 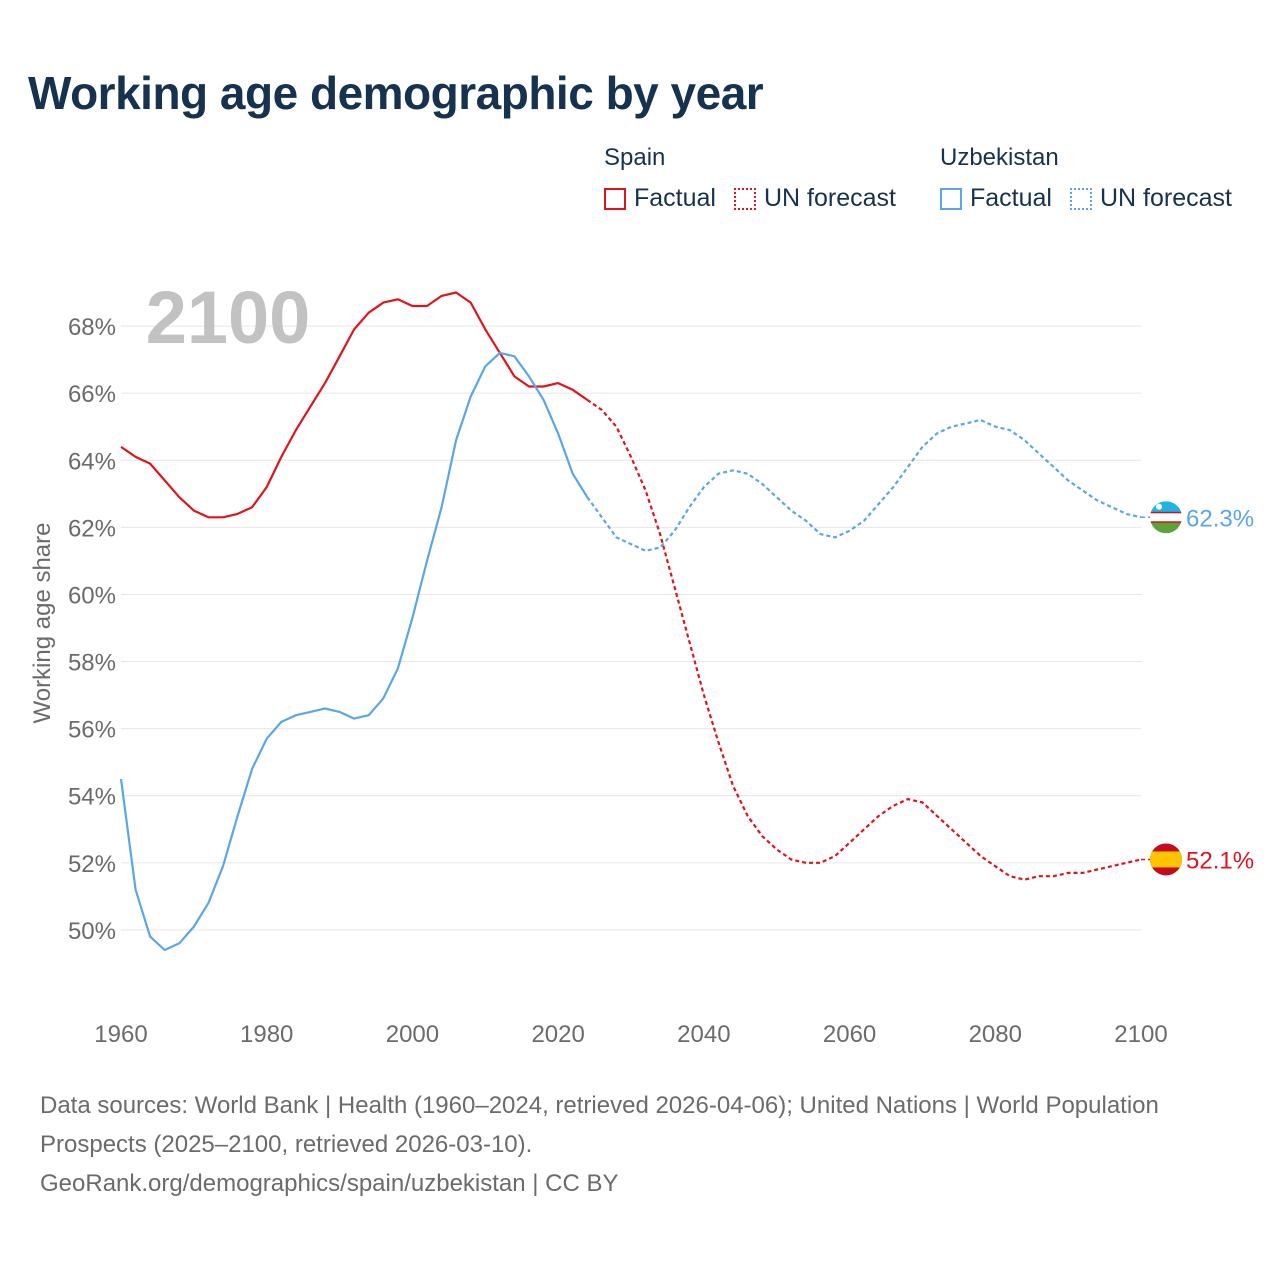 I want to click on legend-group-uzbekistan: Uzbekistan Factual UN forecast, so click(x=1086, y=178).